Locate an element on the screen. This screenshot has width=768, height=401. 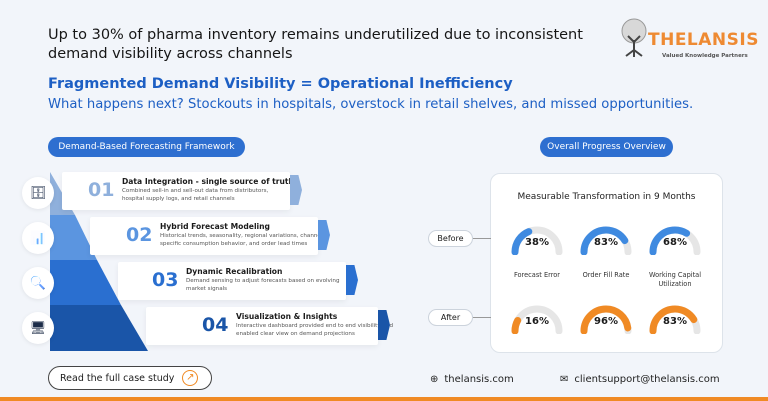
pyramid is located at coordinates (99, 261).